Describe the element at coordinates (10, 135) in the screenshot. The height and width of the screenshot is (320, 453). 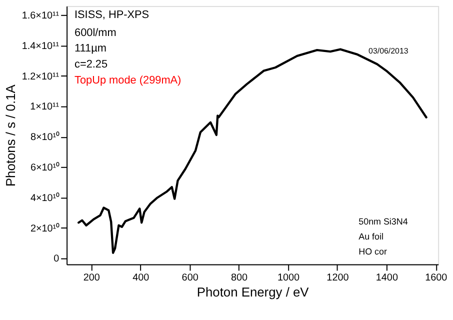
I see `y-axis-title: Photons / s / 0.1A` at that location.